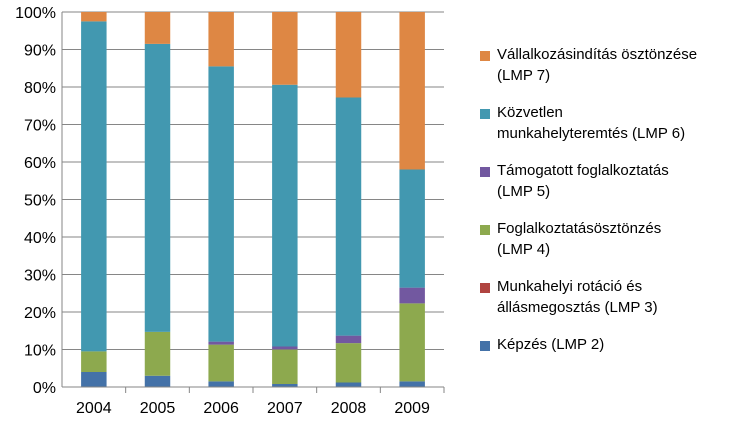  Describe the element at coordinates (596, 359) in the screenshot. I see `legend-item: Képzés (LMP 2)` at that location.